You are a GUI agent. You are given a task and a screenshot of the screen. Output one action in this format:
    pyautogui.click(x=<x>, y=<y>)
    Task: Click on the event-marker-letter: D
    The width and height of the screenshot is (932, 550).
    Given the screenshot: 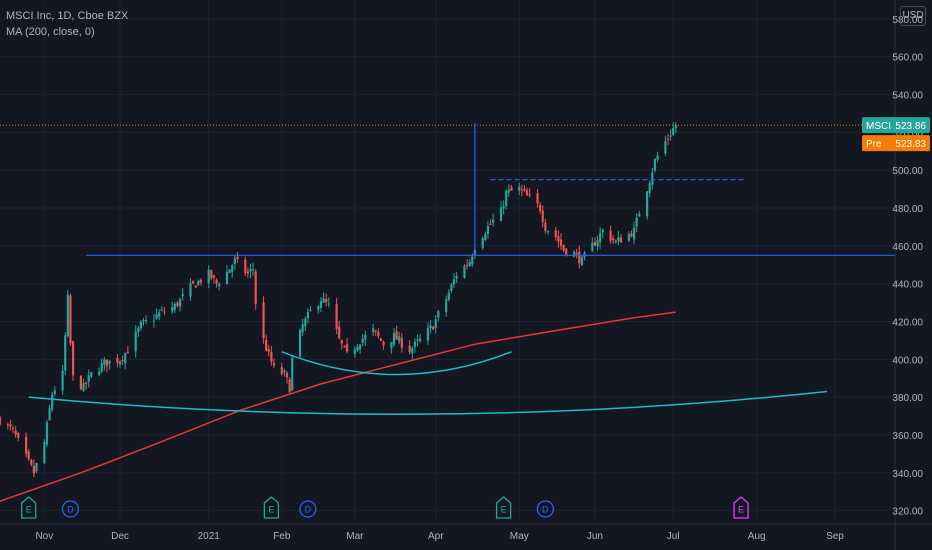 What is the action you would take?
    pyautogui.click(x=70, y=510)
    